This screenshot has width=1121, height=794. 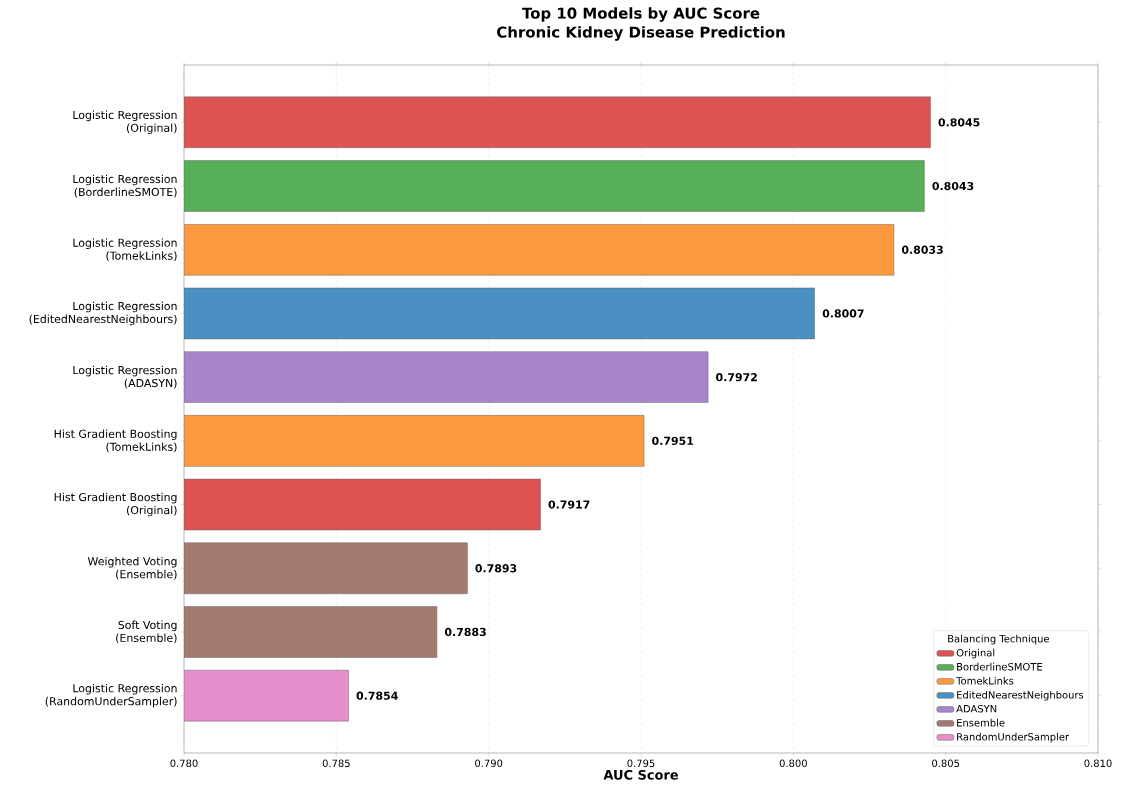 I want to click on chart-subtitle: Chronic Kidney Disease Prediction, so click(x=641, y=33).